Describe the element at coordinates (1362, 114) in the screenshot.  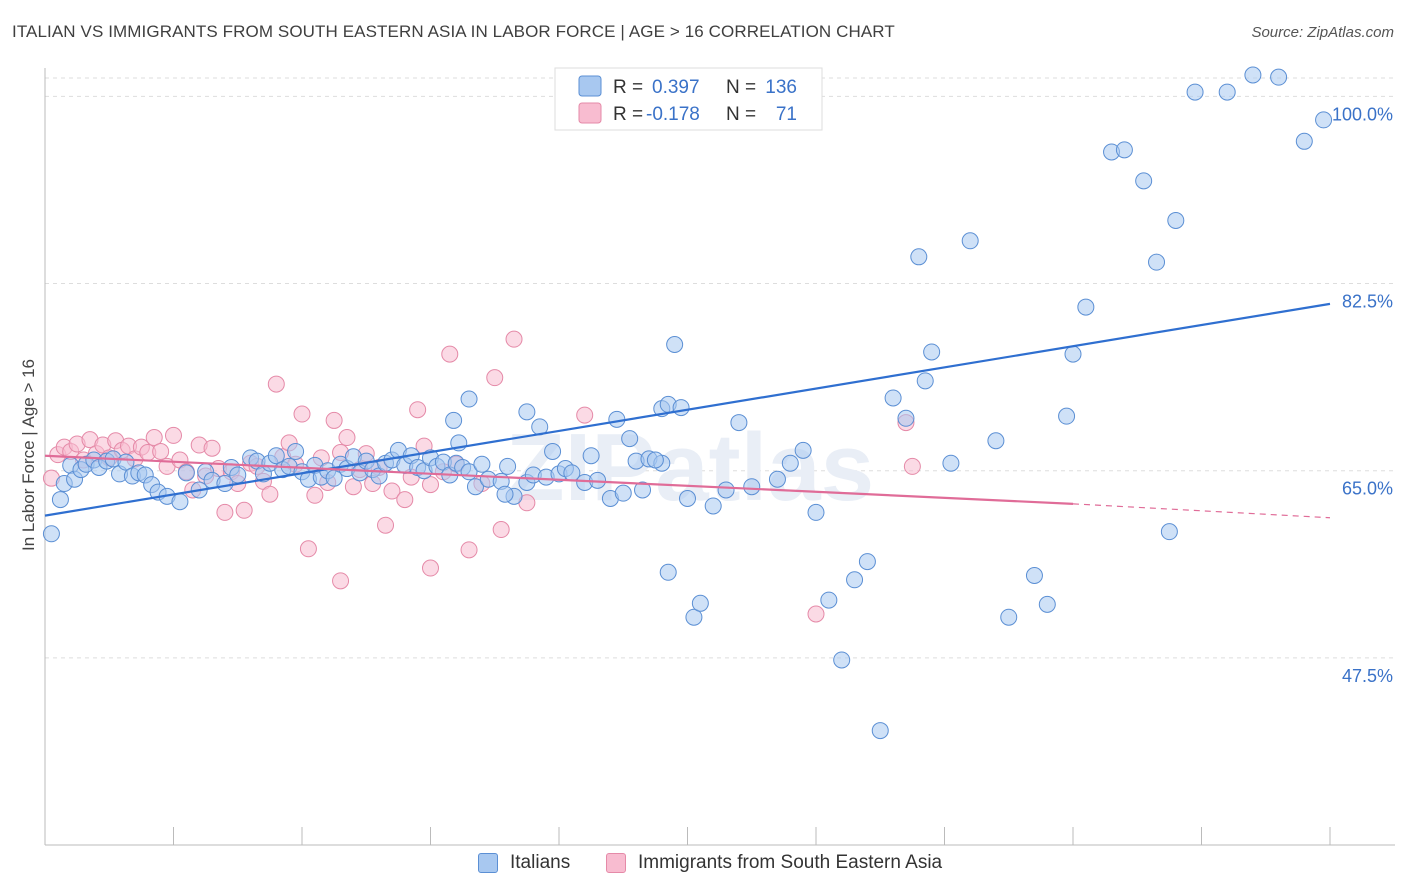
I see `y-tick-label-3: 100.0%` at that location.